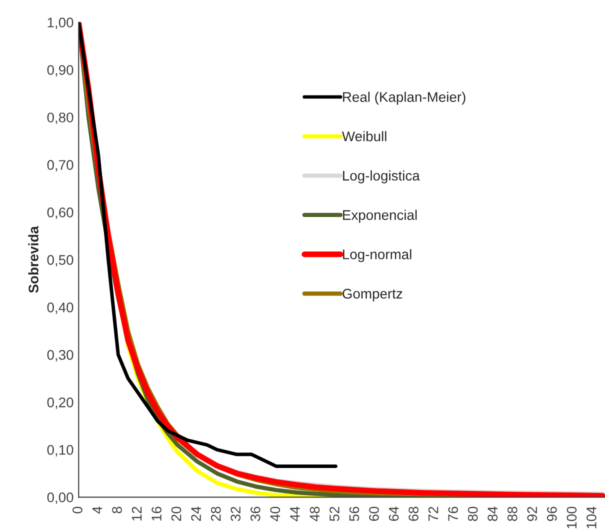  I want to click on y-tick-label: 0,70, so click(60, 166).